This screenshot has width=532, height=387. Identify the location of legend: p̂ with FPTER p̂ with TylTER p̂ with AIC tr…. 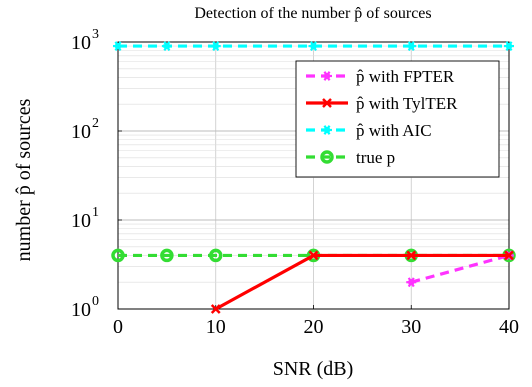
(397, 119).